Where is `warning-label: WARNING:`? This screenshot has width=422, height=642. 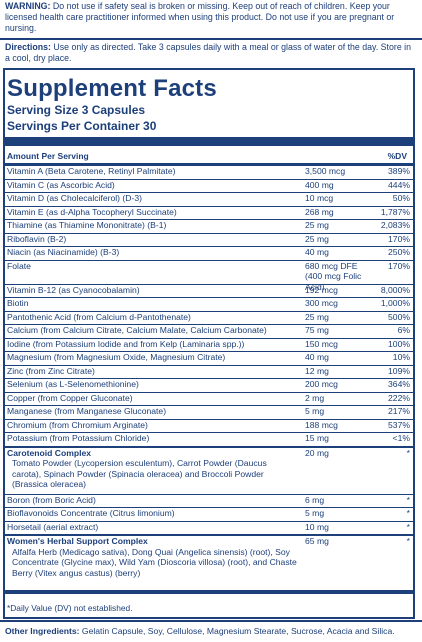
warning-label: WARNING: is located at coordinates (28, 6).